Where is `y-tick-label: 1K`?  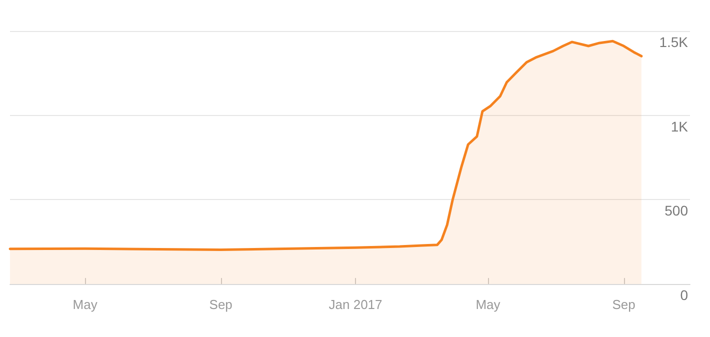
y-tick-label: 1K is located at coordinates (679, 126).